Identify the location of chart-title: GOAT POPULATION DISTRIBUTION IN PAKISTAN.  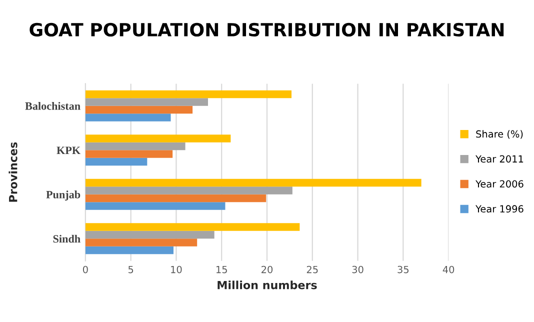
(267, 29).